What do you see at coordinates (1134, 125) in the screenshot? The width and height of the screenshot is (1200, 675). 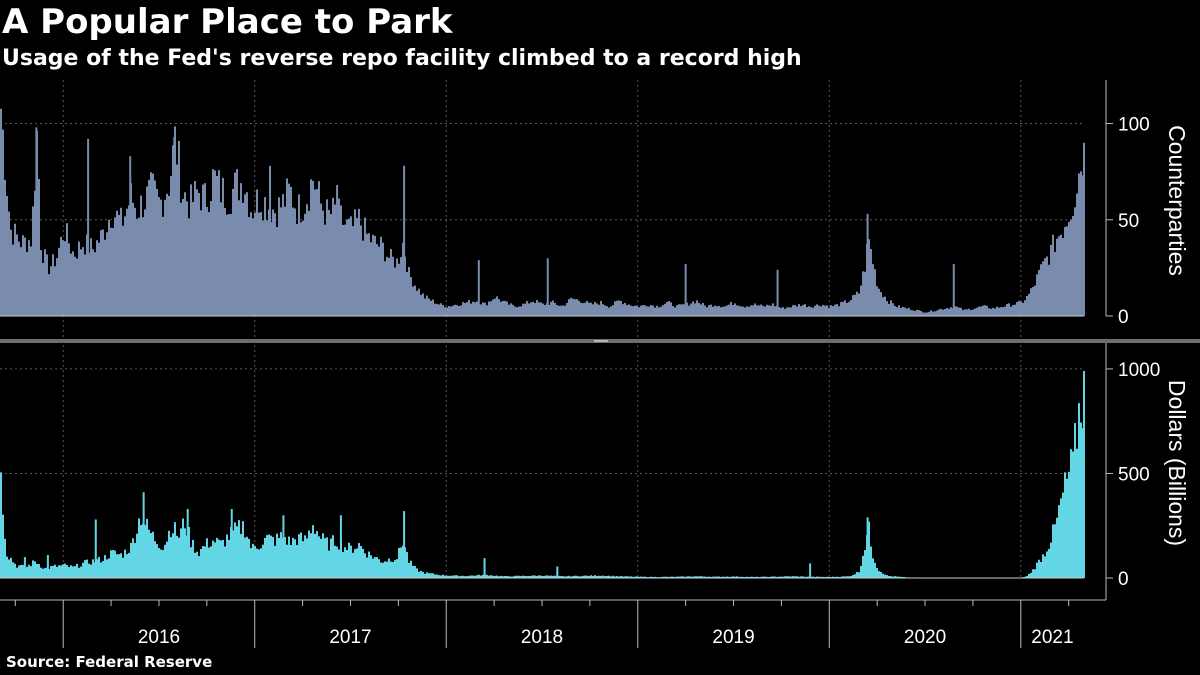 I see `counterparties-y-tick-label: 100` at bounding box center [1134, 125].